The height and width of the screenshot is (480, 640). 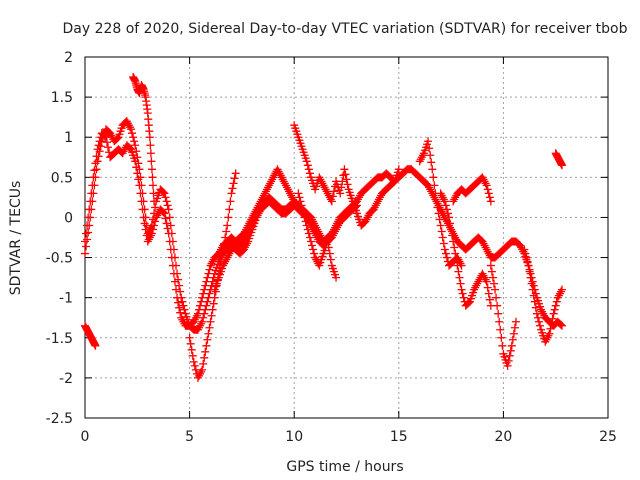 What do you see at coordinates (68, 138) in the screenshot?
I see `y-tick-label: 1` at bounding box center [68, 138].